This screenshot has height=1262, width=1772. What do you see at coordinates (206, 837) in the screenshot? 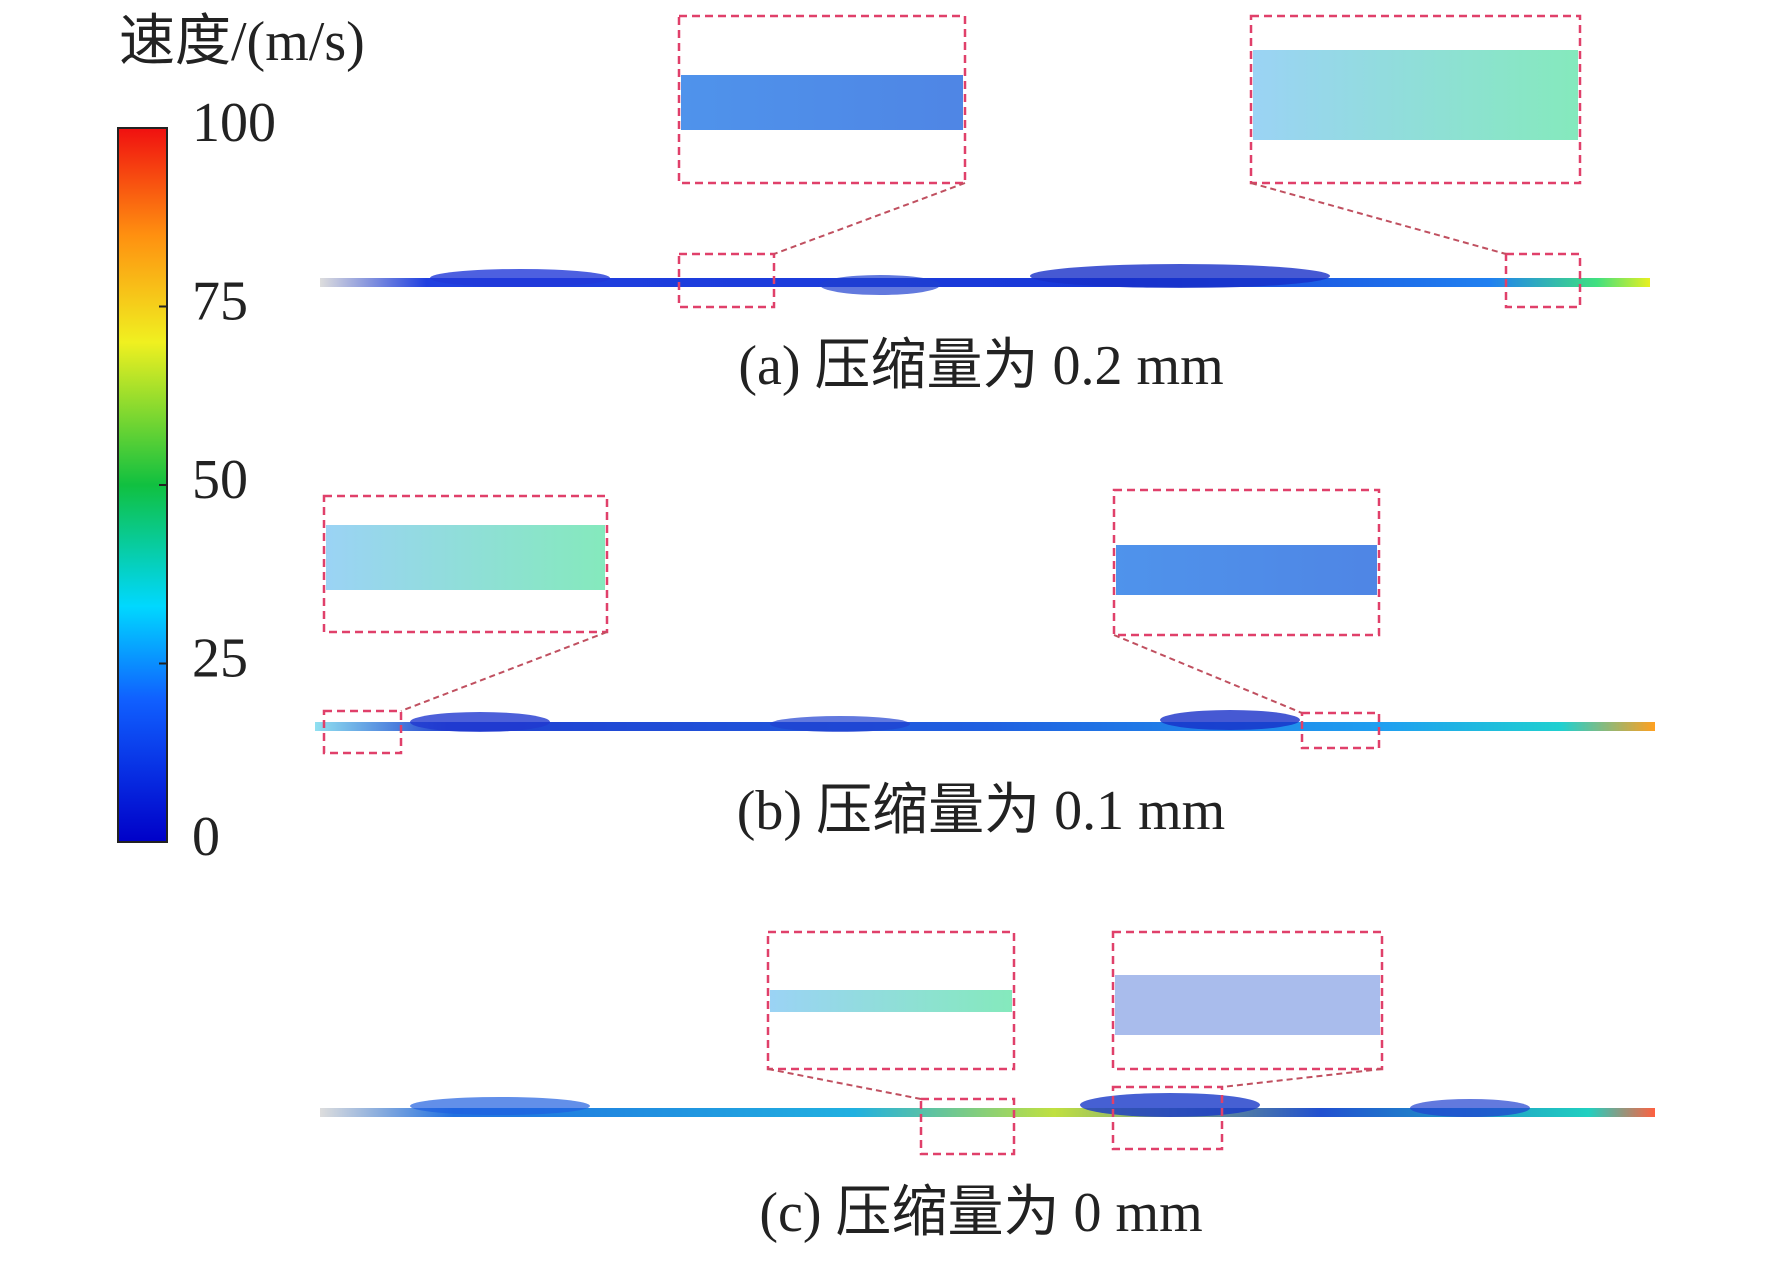
I see `colorbar-tick-label: 0` at bounding box center [206, 837].